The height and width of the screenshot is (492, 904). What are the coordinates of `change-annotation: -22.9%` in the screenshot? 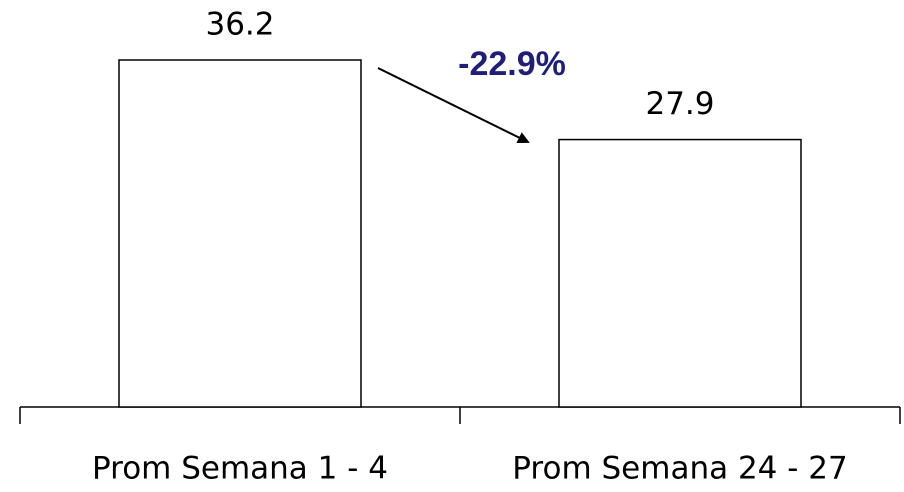 It's located at (512, 64).